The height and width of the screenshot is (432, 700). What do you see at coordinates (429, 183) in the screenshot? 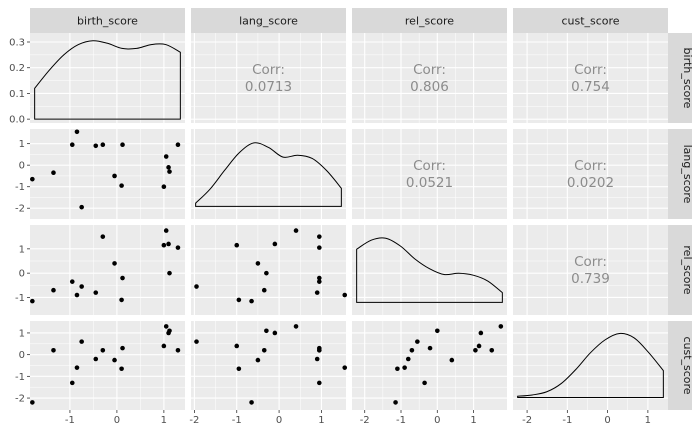
I see `corr-value: 0.0521` at bounding box center [429, 183].